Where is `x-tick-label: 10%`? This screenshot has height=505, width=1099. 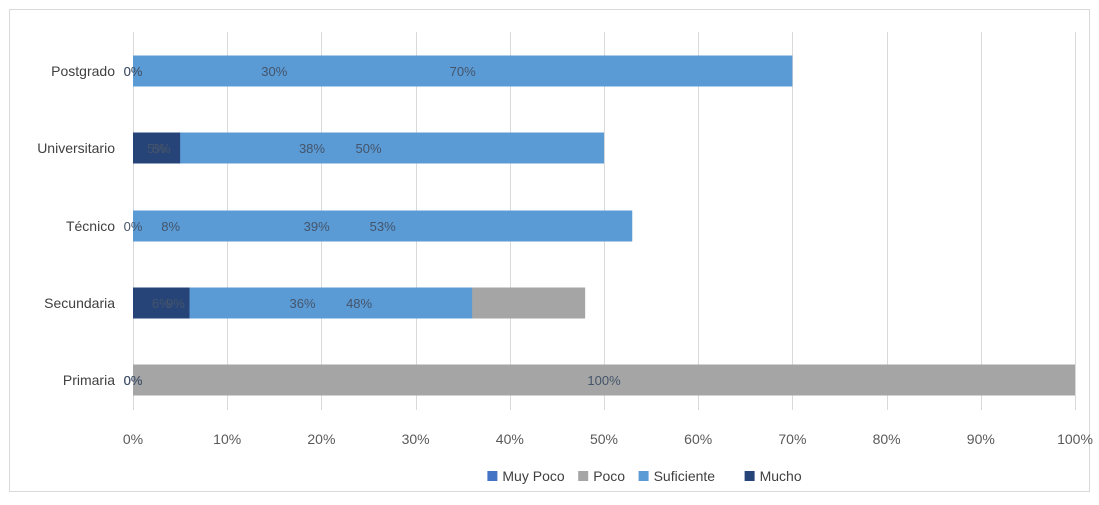 x-tick-label: 10% is located at coordinates (227, 439).